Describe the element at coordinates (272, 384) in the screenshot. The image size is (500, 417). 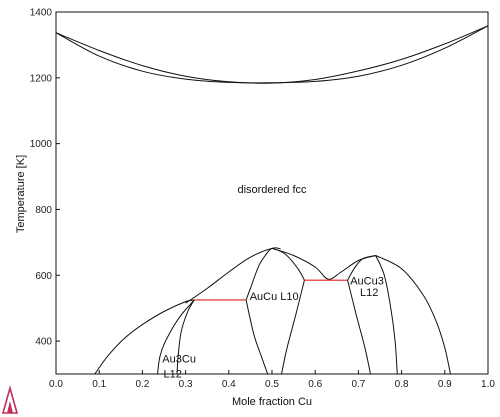
I see `x-tick-label: 0.5` at that location.